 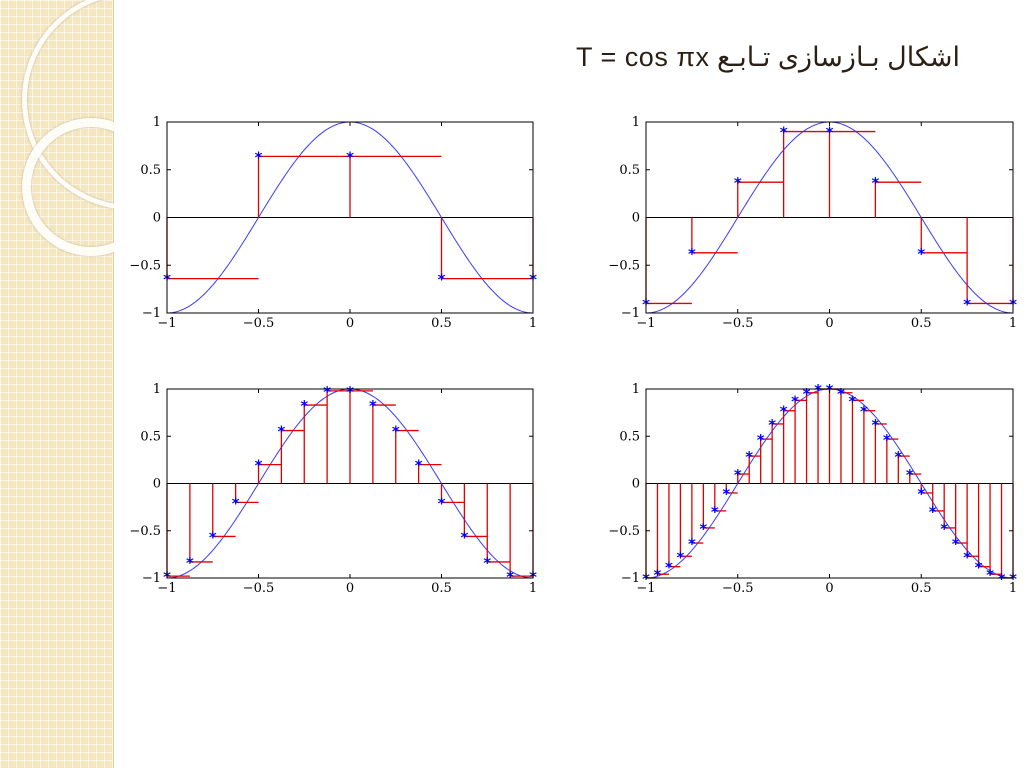 What do you see at coordinates (68, 187) in the screenshot?
I see `decorative-ring-small` at bounding box center [68, 187].